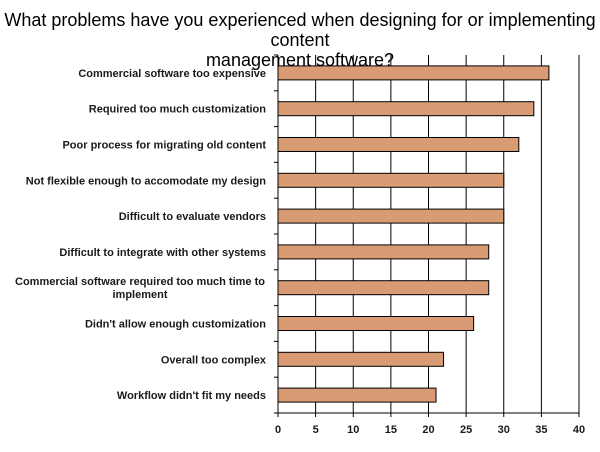  I want to click on x-tick-label-15: 15, so click(391, 430).